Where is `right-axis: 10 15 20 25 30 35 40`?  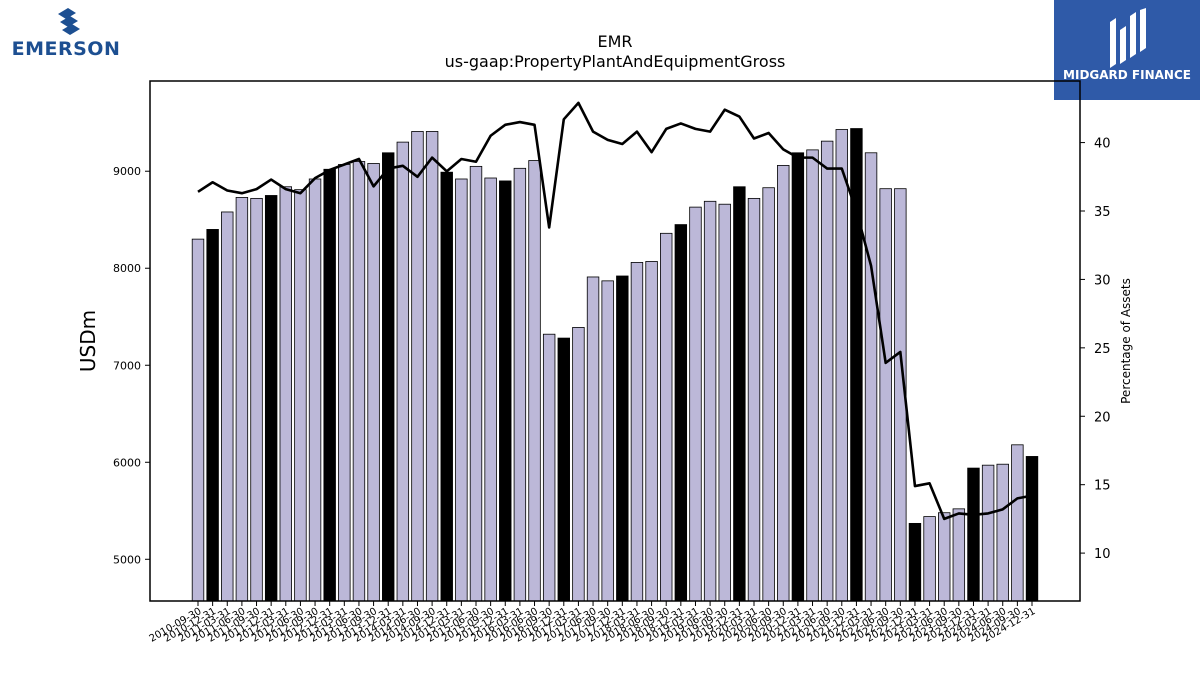
right-axis: 10 15 20 25 30 35 40 is located at coordinates (1095, 349).